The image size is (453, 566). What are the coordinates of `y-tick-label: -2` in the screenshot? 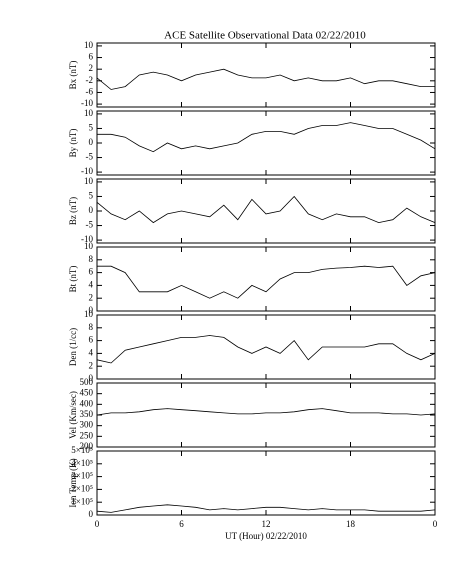 It's located at (90, 80).